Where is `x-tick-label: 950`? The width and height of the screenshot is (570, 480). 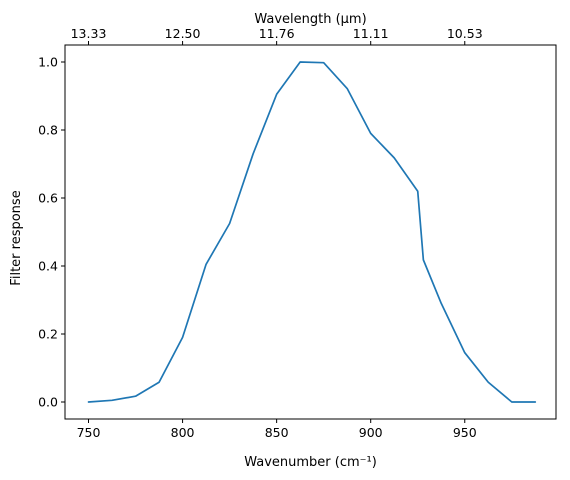
x-tick-label: 950 is located at coordinates (465, 432).